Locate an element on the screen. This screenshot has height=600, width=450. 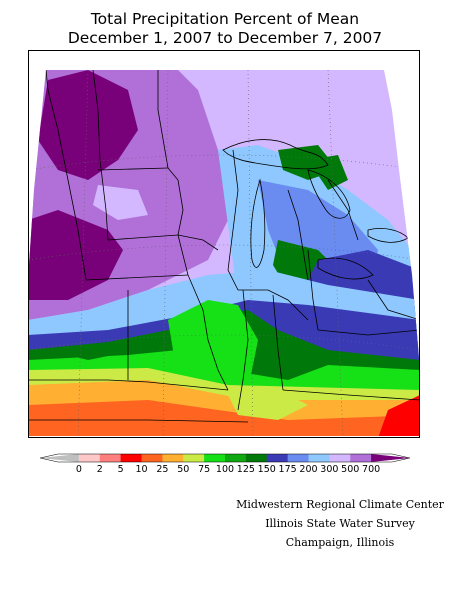
legend-label: 150 is located at coordinates (266, 469).